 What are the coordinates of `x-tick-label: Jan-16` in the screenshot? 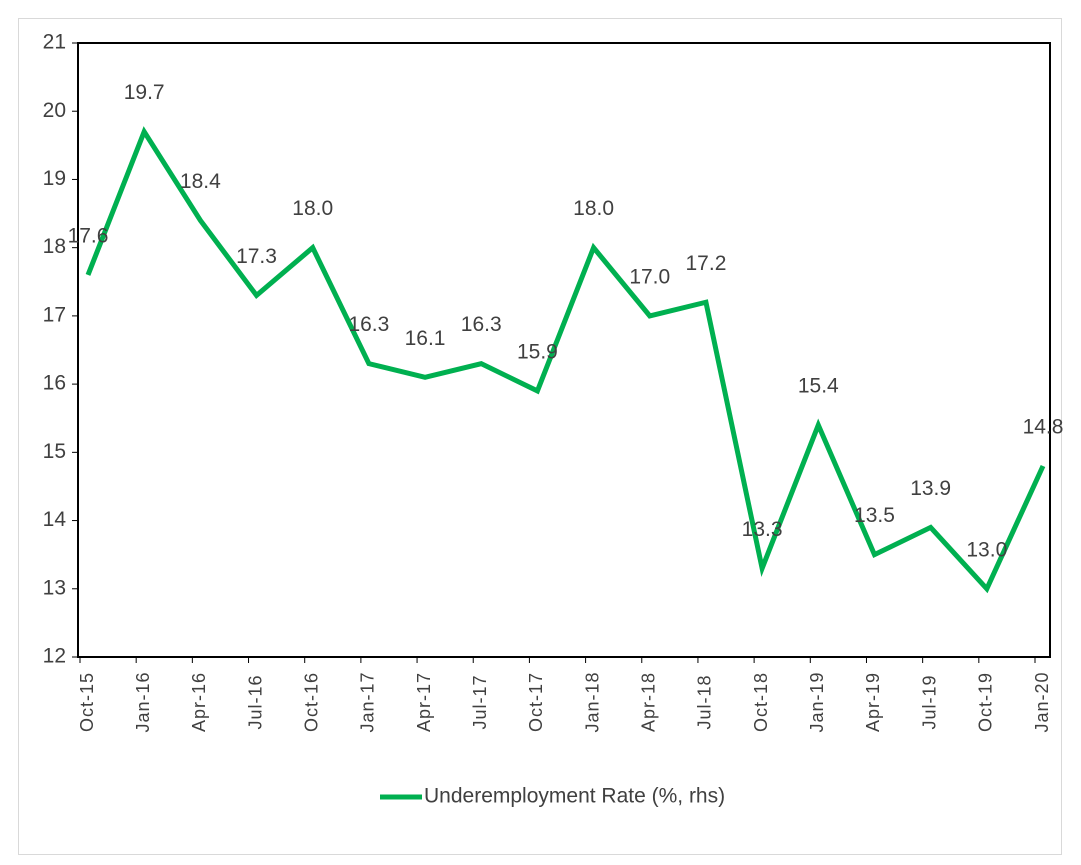 It's located at (143, 701).